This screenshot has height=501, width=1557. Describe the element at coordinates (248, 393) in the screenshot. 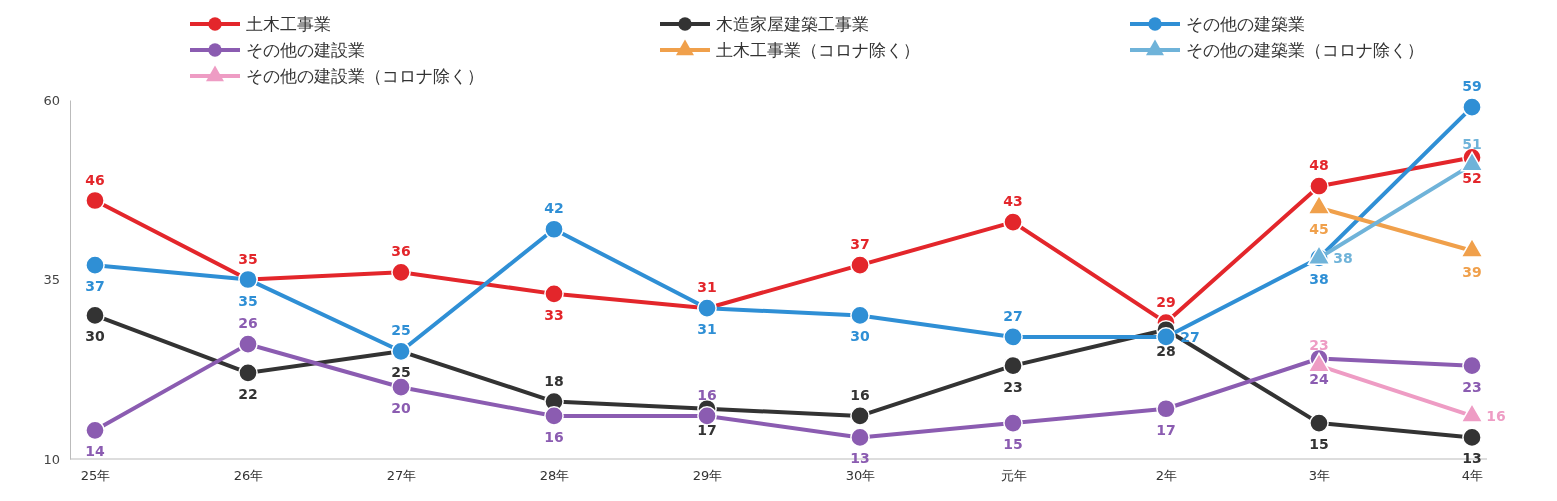

I see `data-label: 22` at that location.